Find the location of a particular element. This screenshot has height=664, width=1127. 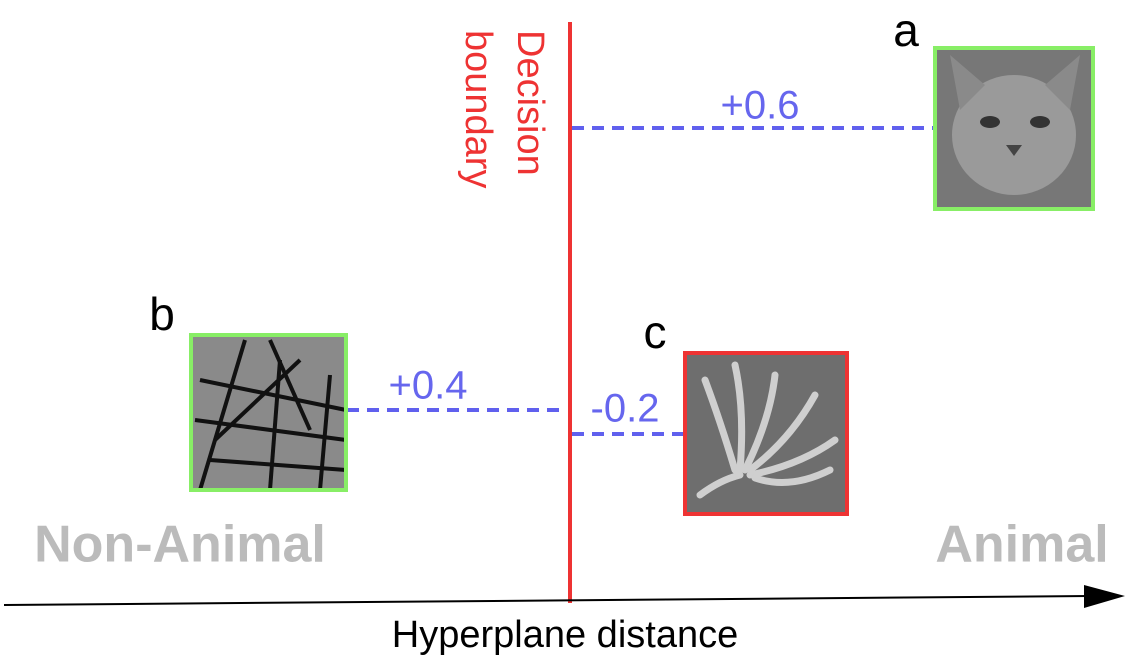

axis-line is located at coordinates (547, 600).